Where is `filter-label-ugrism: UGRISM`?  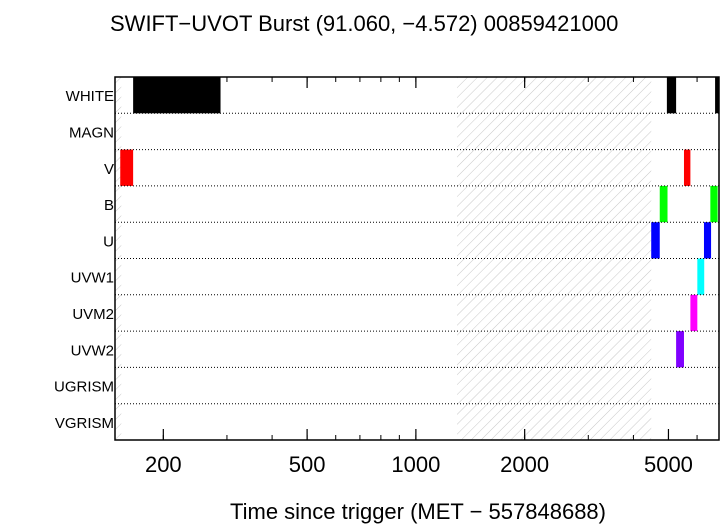 filter-label-ugrism: UGRISM is located at coordinates (84, 387).